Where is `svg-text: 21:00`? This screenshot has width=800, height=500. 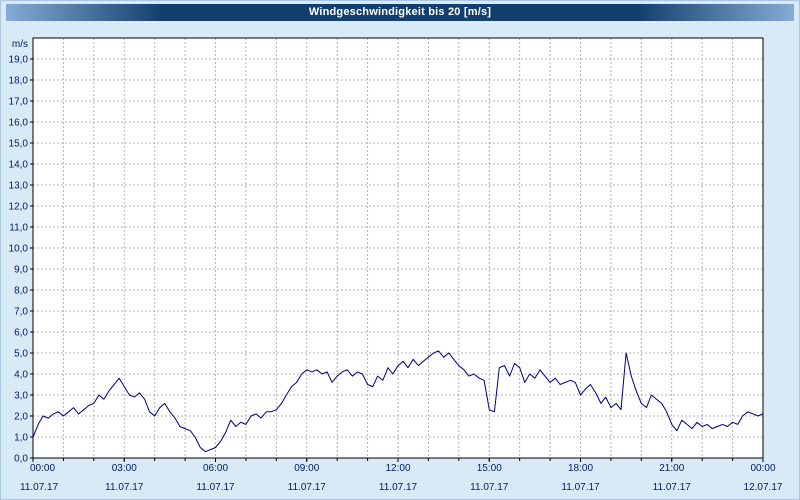 svg-text: 21:00 is located at coordinates (671, 468).